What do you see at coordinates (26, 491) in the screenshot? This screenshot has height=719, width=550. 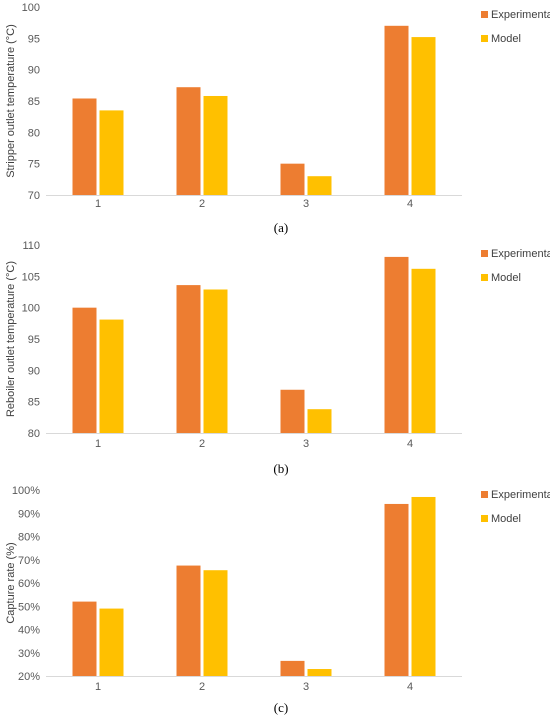 I see `y-tick-label: 100%` at bounding box center [26, 491].